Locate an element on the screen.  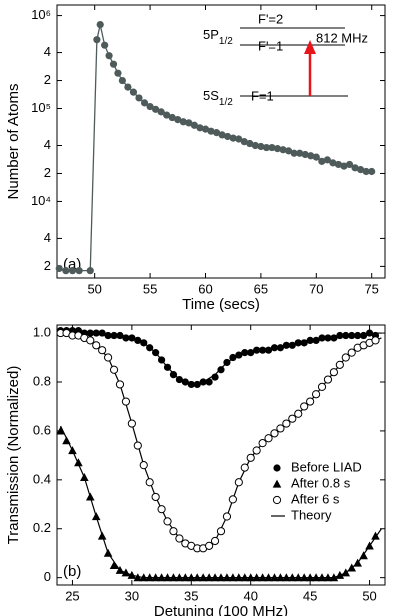
x-tick-label: 70 is located at coordinates (316, 288).